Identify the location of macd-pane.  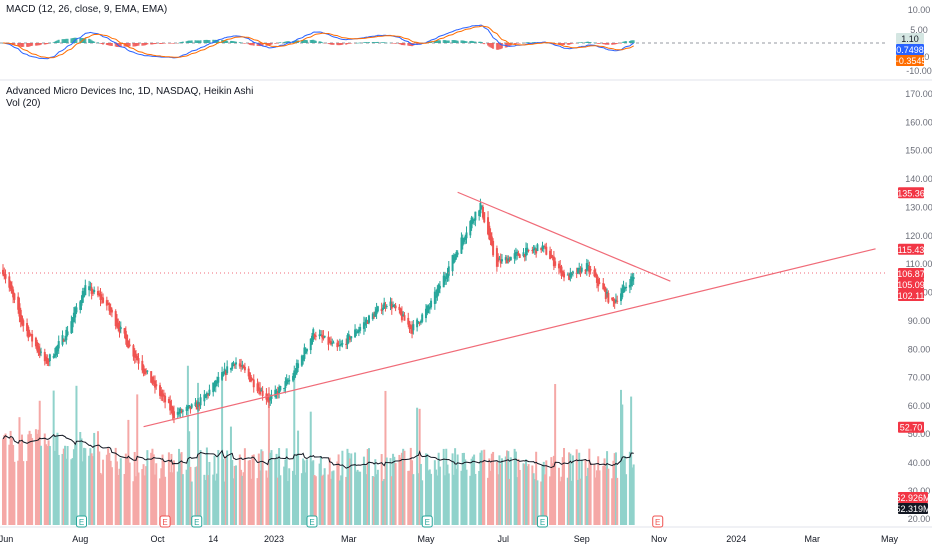
(444, 42).